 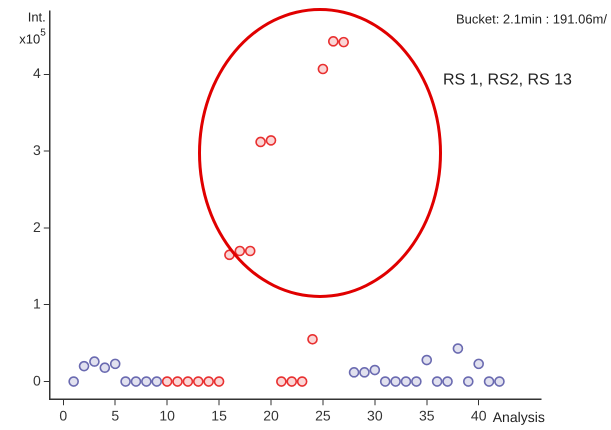 I want to click on x-tick-label: 15, so click(x=219, y=415).